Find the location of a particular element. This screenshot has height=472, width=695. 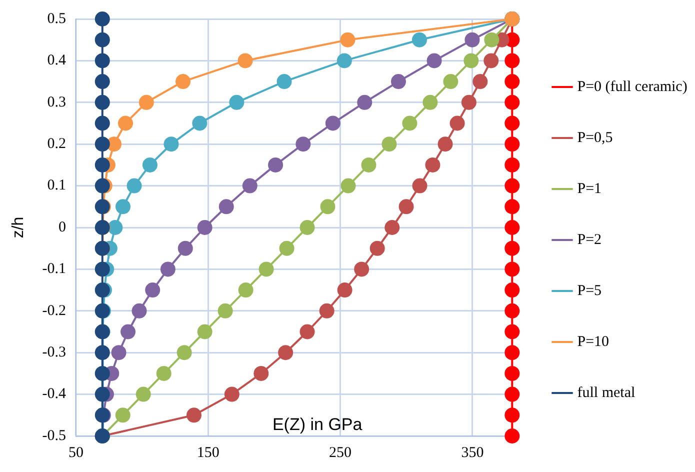

legend-label: full metal is located at coordinates (606, 392).